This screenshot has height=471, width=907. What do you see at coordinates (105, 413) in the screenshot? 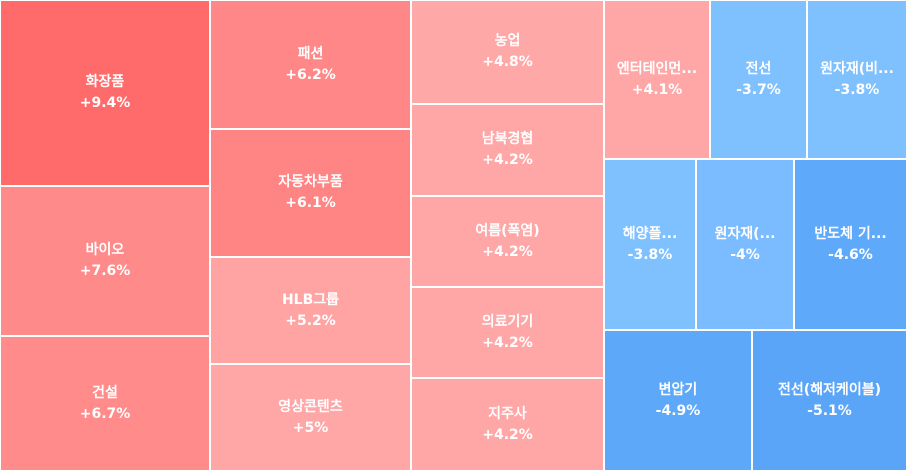
I see `tile-change-value: +6.7%` at bounding box center [105, 413].